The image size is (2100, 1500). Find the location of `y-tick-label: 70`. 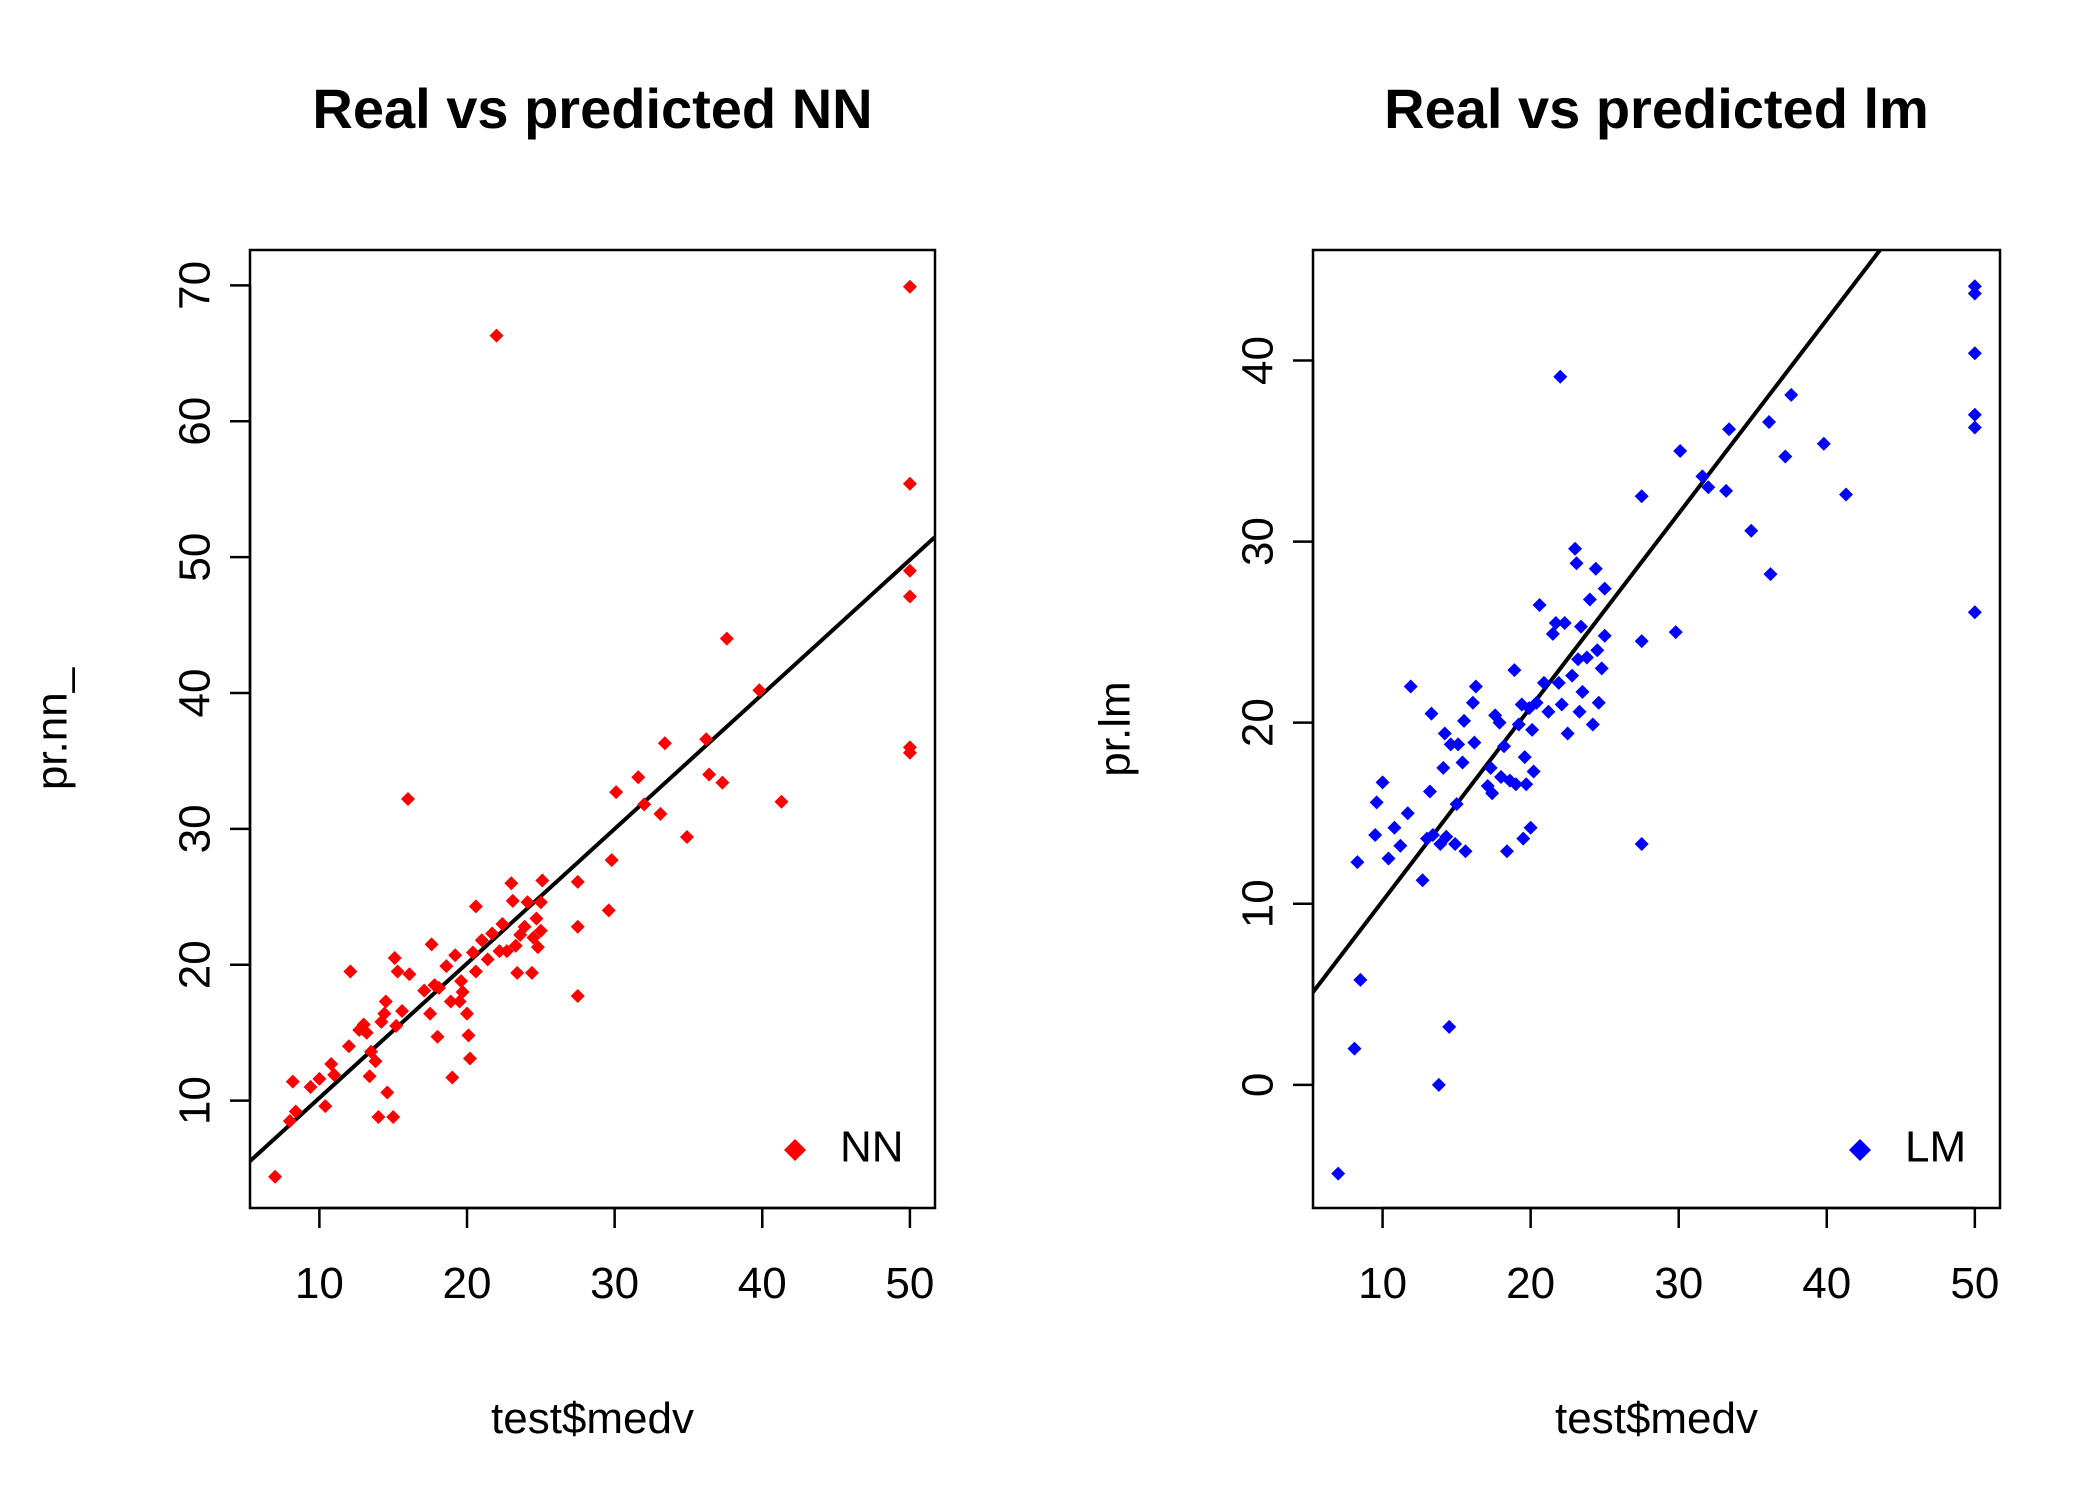

y-tick-label: 70 is located at coordinates (195, 285).